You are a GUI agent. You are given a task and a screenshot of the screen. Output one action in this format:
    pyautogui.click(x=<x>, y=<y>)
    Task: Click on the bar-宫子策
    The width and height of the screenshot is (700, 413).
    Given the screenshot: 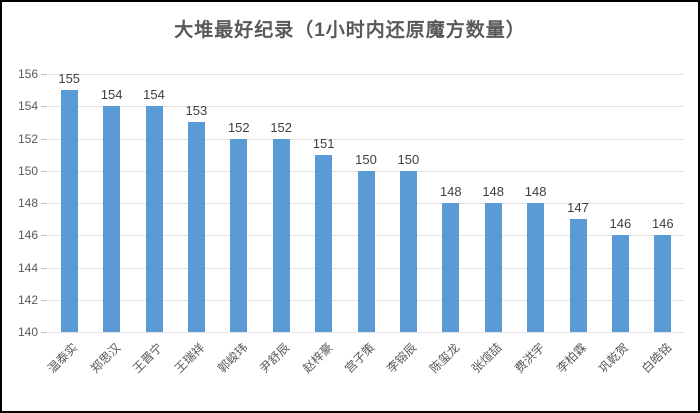 What is the action you would take?
    pyautogui.click(x=366, y=251)
    